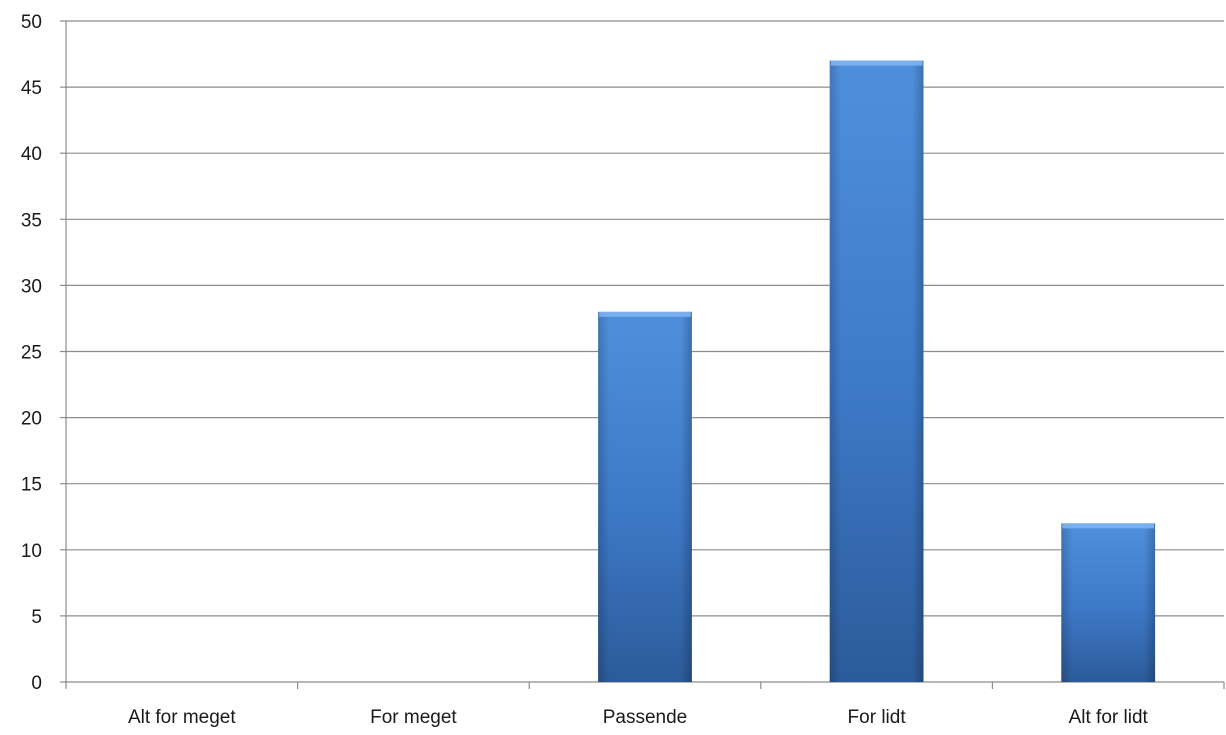  What do you see at coordinates (31, 419) in the screenshot?
I see `y-tick-label: 20` at bounding box center [31, 419].